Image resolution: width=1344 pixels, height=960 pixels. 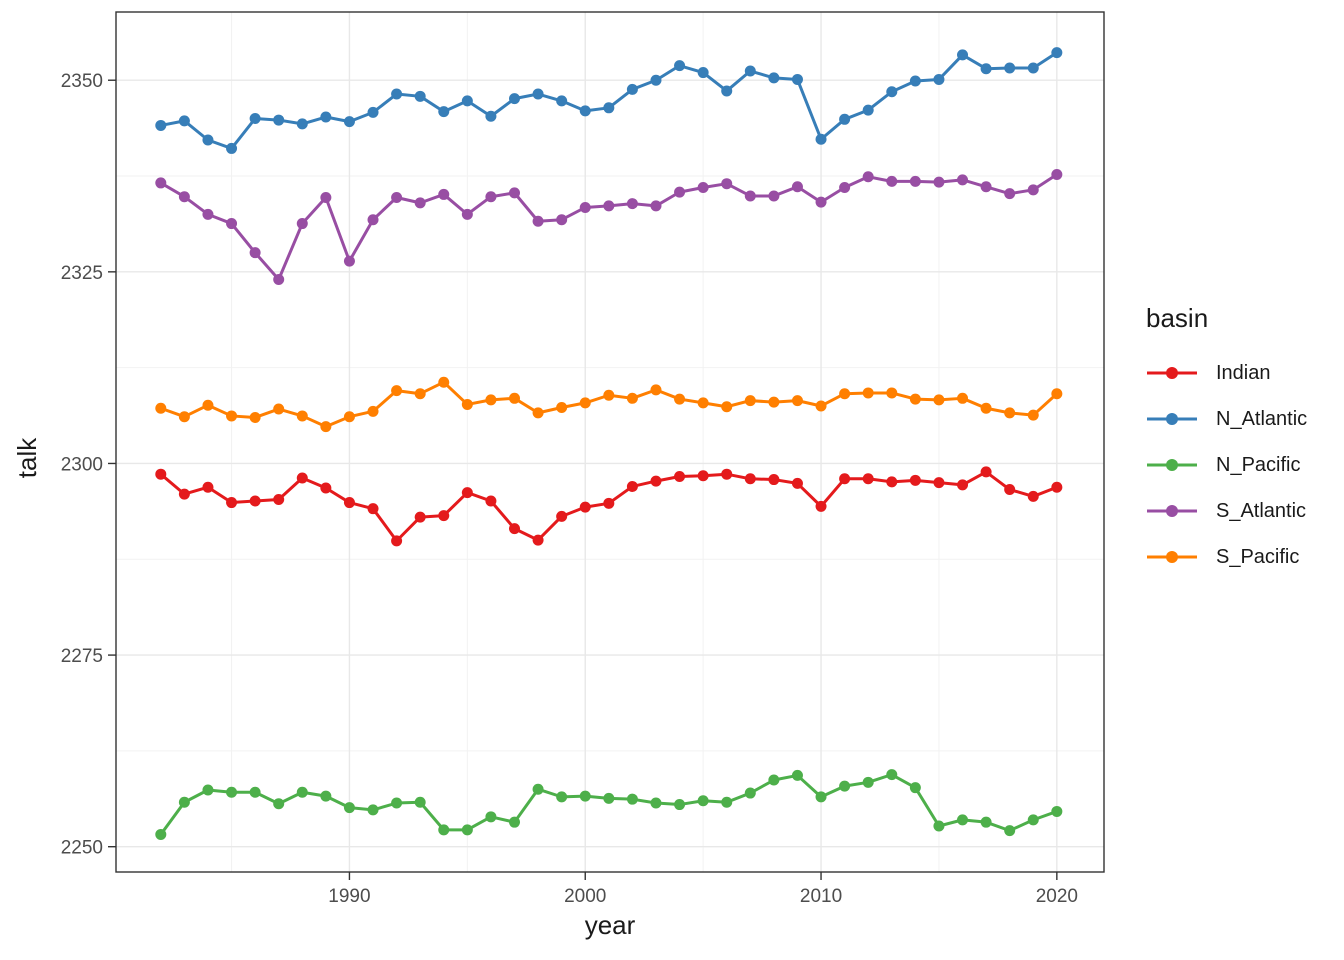 I want to click on legend-item-S_Pacific: S_Pacific, so click(x=1226, y=557).